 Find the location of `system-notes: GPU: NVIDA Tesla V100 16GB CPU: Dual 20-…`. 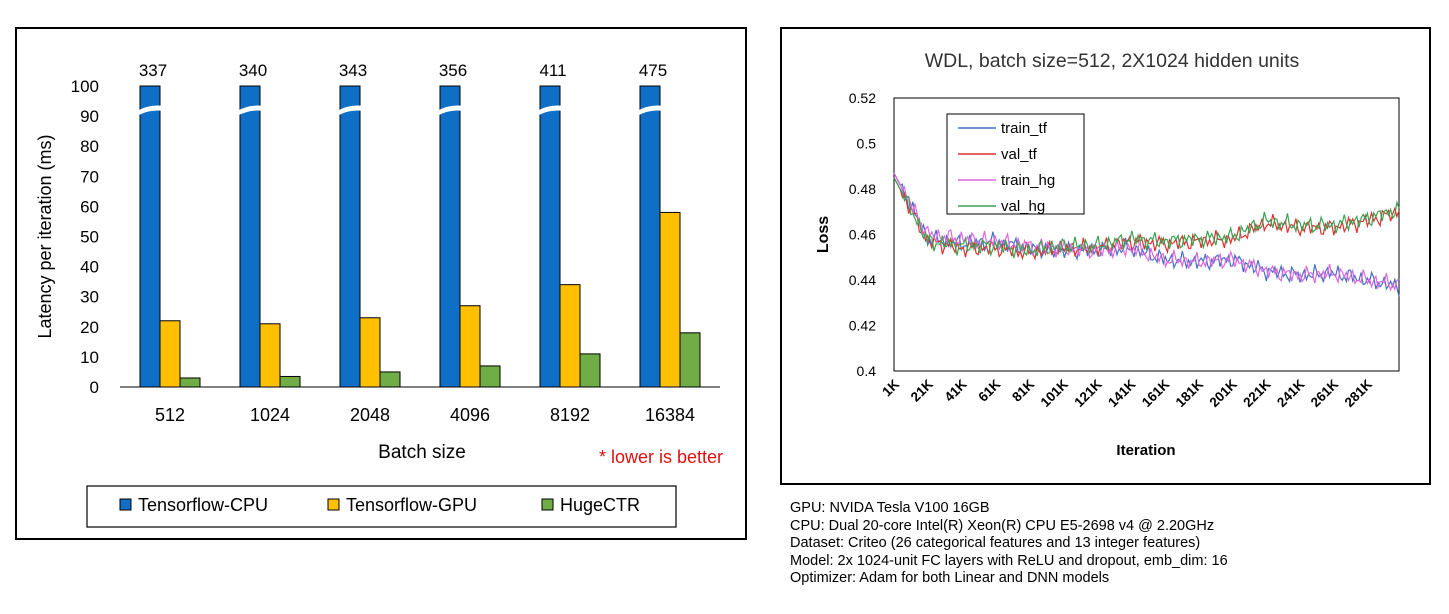

system-notes: GPU: NVIDA Tesla V100 16GB CPU: Dual 20-… is located at coordinates (1009, 544).